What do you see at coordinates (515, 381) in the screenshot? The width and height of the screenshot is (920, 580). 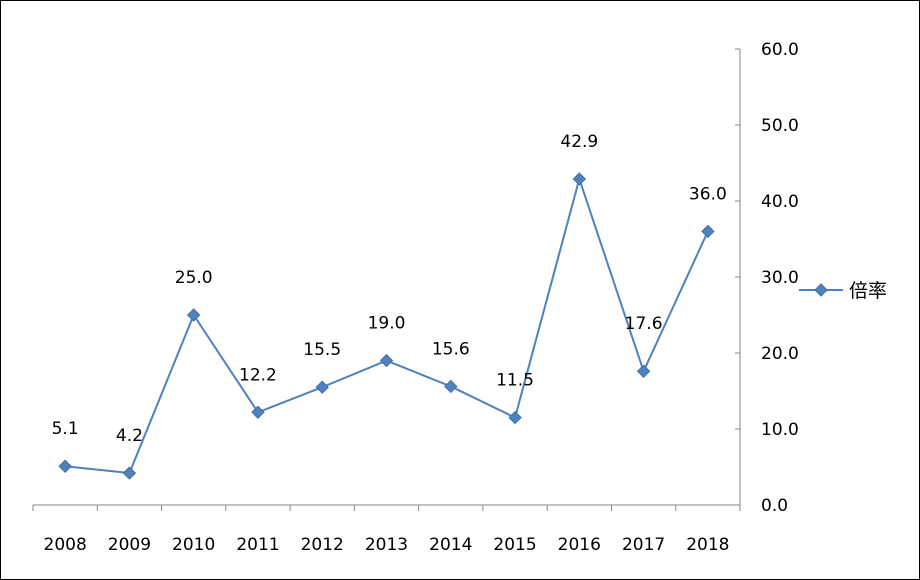 I see `data-label: 11.5` at bounding box center [515, 381].